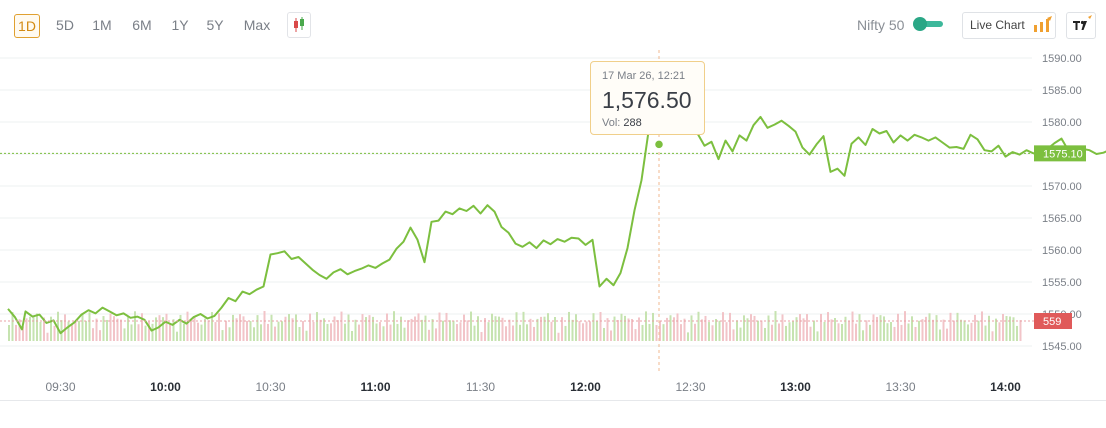 This screenshot has height=428, width=1106. I want to click on range-tab-5d: 5D, so click(65, 25).